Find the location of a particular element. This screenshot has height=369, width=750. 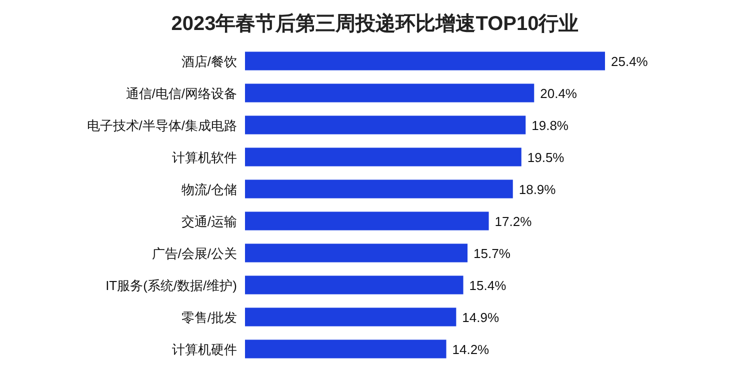

y-tick-label: 零售/批发 is located at coordinates (209, 317).